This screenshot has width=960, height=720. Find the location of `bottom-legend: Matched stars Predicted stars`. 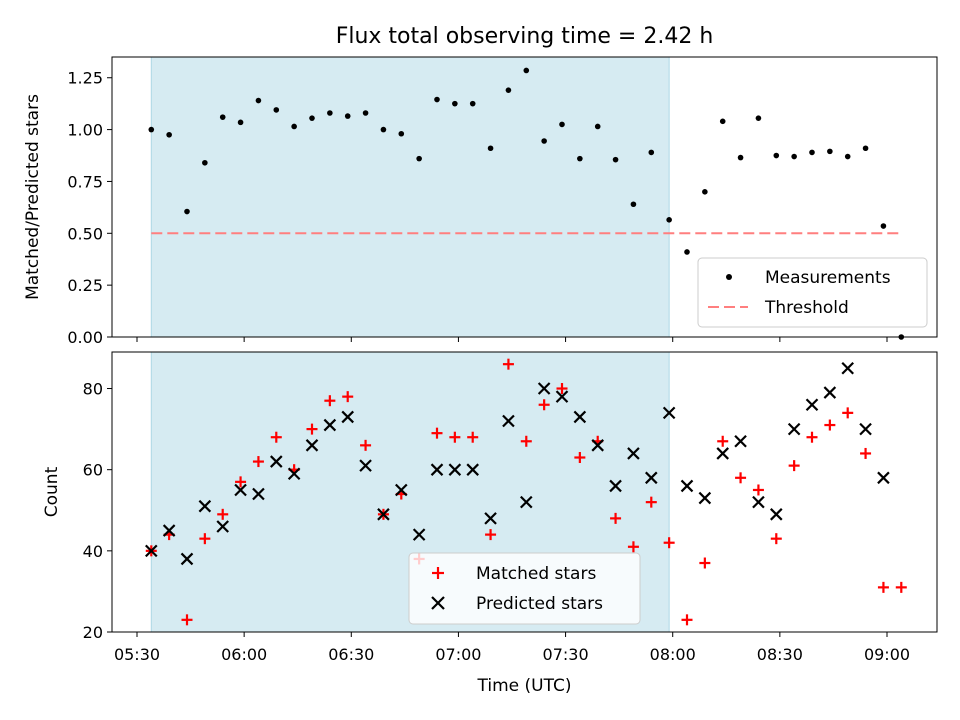

bottom-legend: Matched stars Predicted stars is located at coordinates (524, 588).